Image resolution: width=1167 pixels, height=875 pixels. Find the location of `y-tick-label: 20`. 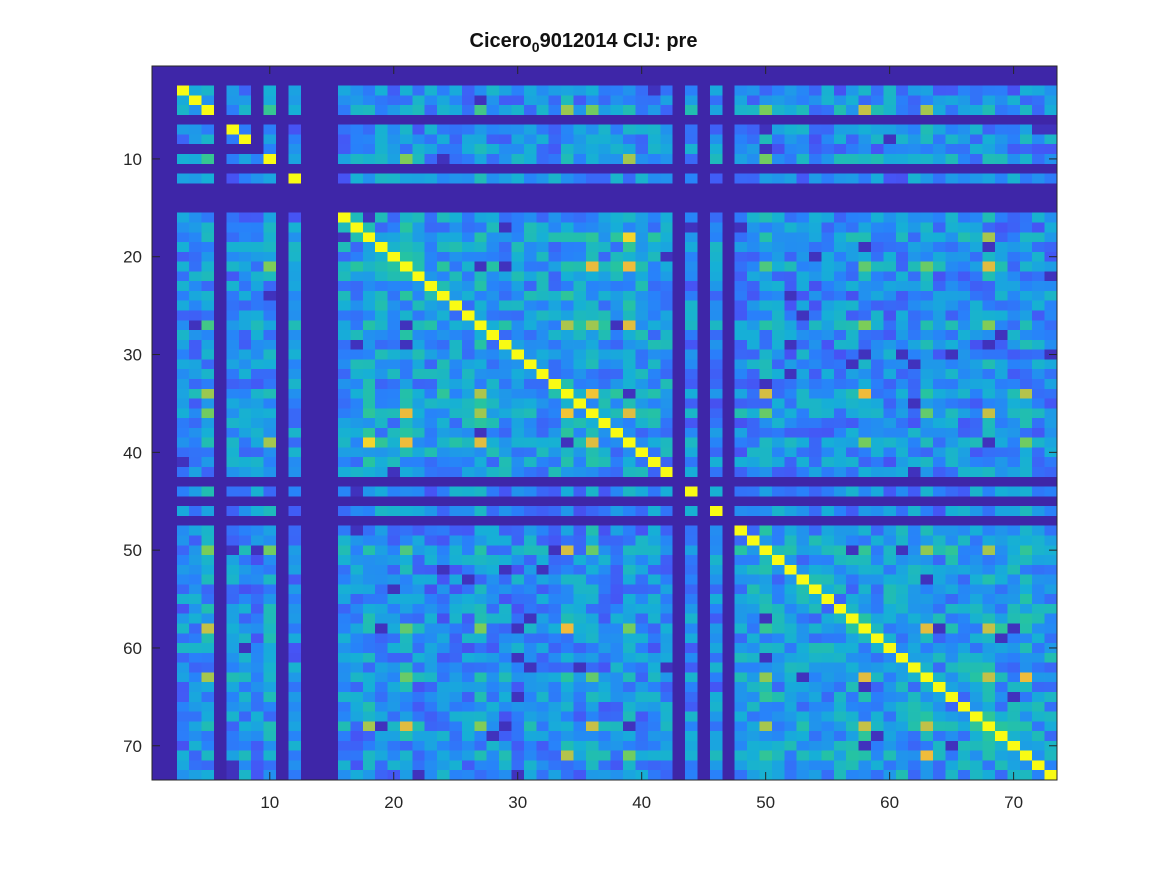

y-tick-label: 20 is located at coordinates (132, 257).